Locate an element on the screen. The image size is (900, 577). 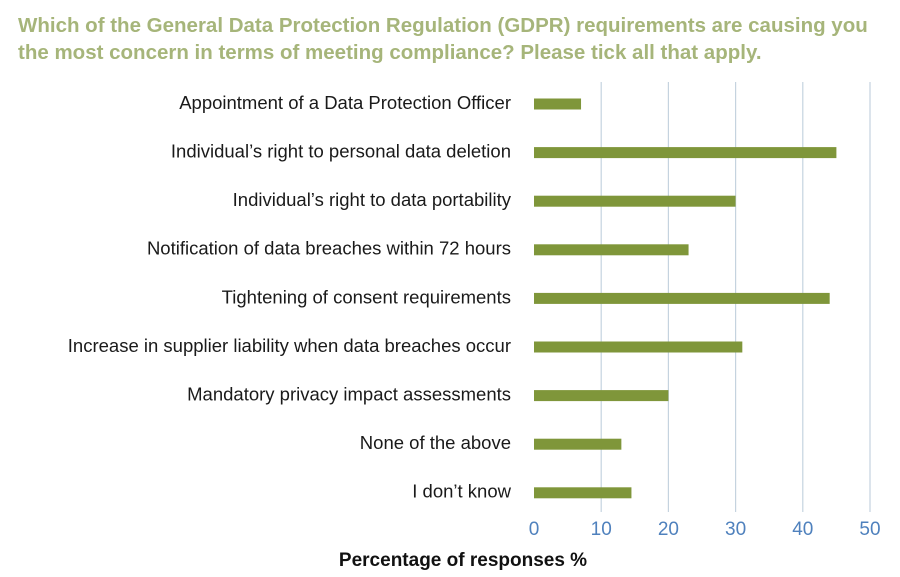
x-tick-label: 0 is located at coordinates (534, 529).